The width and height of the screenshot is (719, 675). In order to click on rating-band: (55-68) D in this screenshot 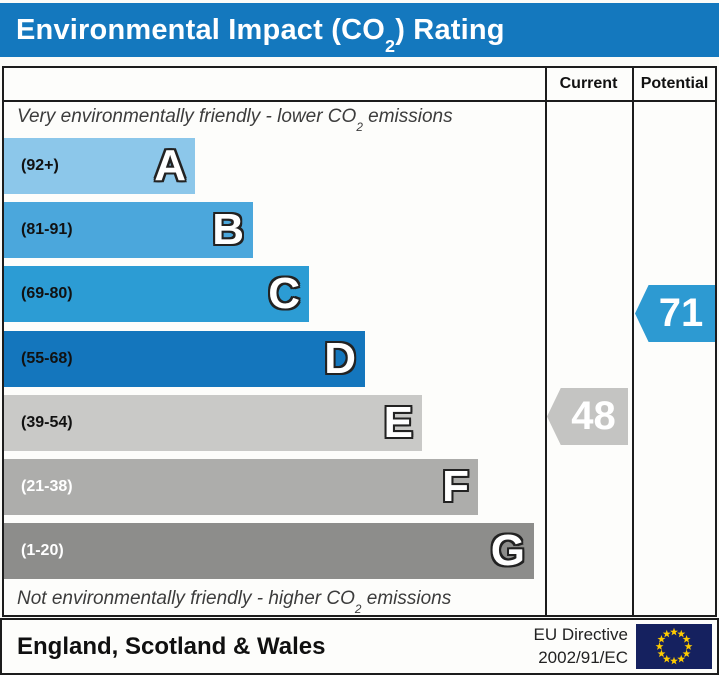, I will do `click(184, 358)`.